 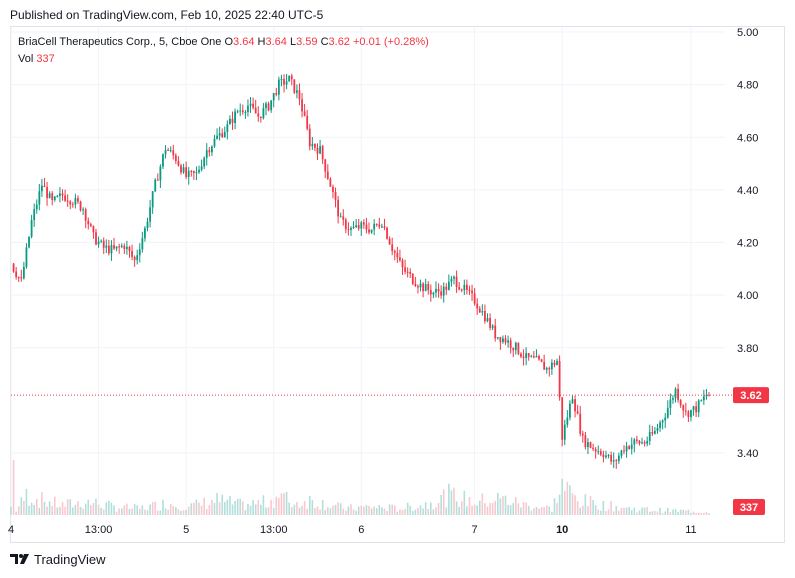 What do you see at coordinates (120, 42) in the screenshot?
I see `legend-symbol-name: BriaCell Therapeutics Corp., 5, Cboe One` at bounding box center [120, 42].